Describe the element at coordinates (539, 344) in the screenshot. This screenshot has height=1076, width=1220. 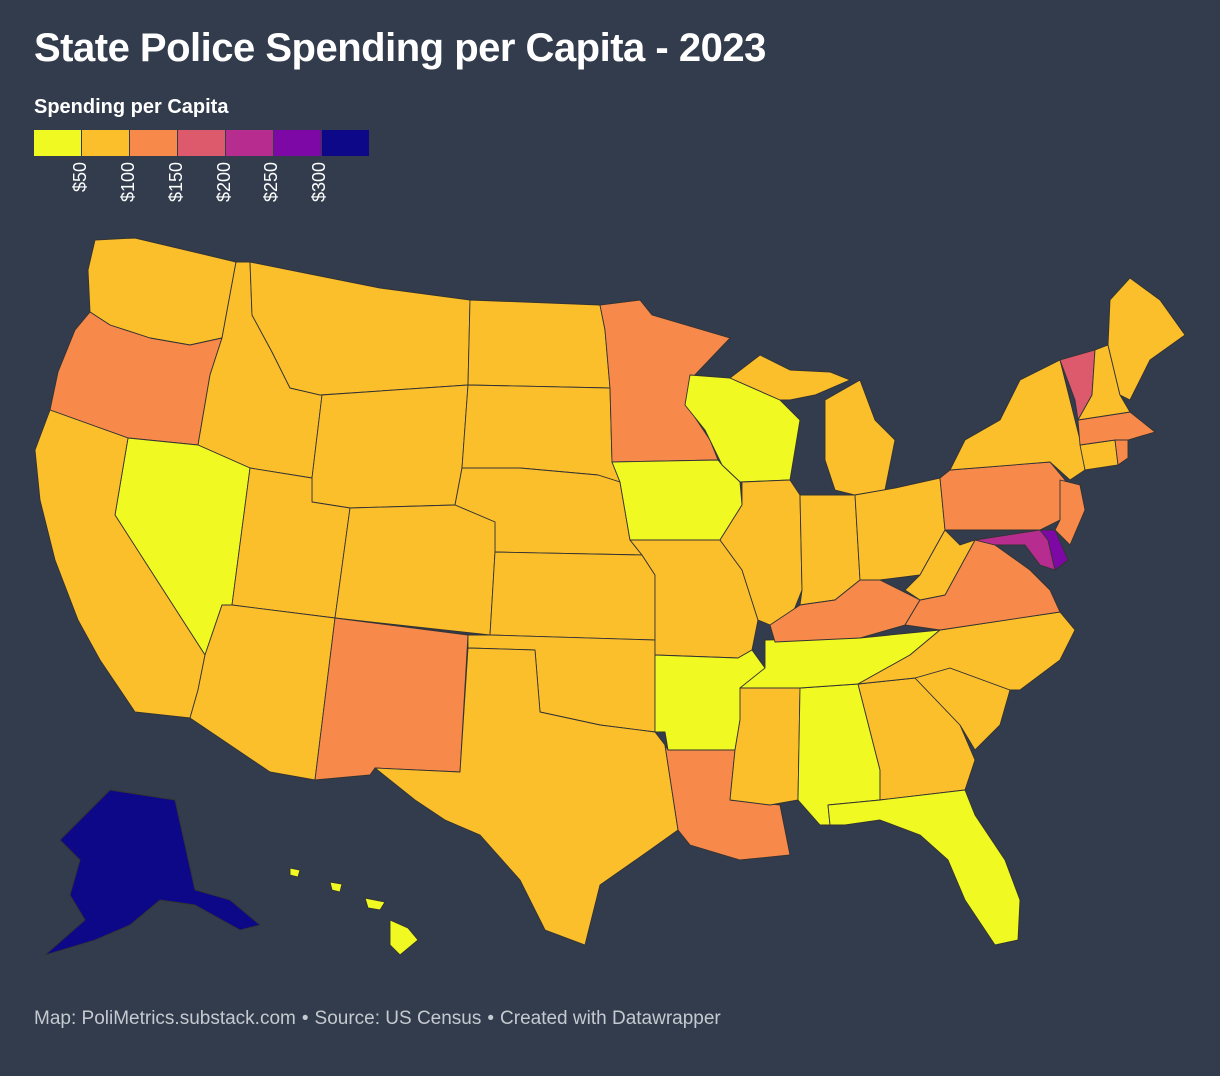
I see `state-ND` at that location.